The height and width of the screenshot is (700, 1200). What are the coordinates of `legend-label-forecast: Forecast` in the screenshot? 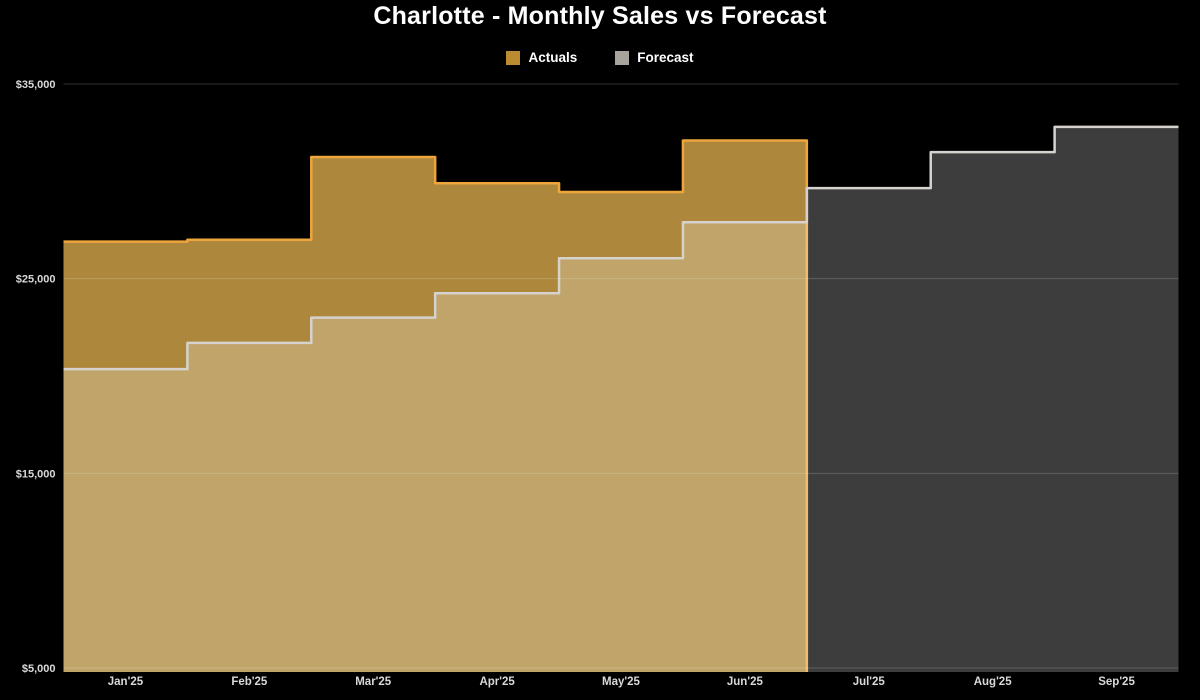 It's located at (665, 57).